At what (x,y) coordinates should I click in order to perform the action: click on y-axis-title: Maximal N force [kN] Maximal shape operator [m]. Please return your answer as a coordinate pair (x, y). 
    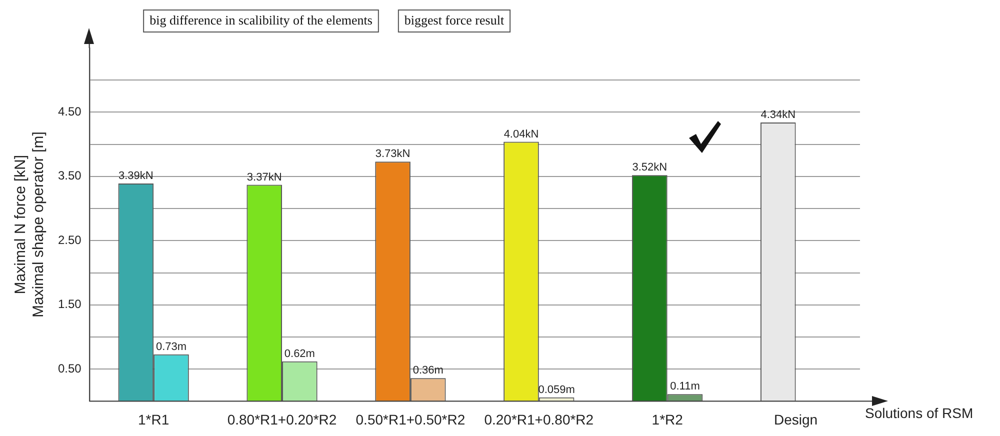
    Looking at the image, I should click on (30, 225).